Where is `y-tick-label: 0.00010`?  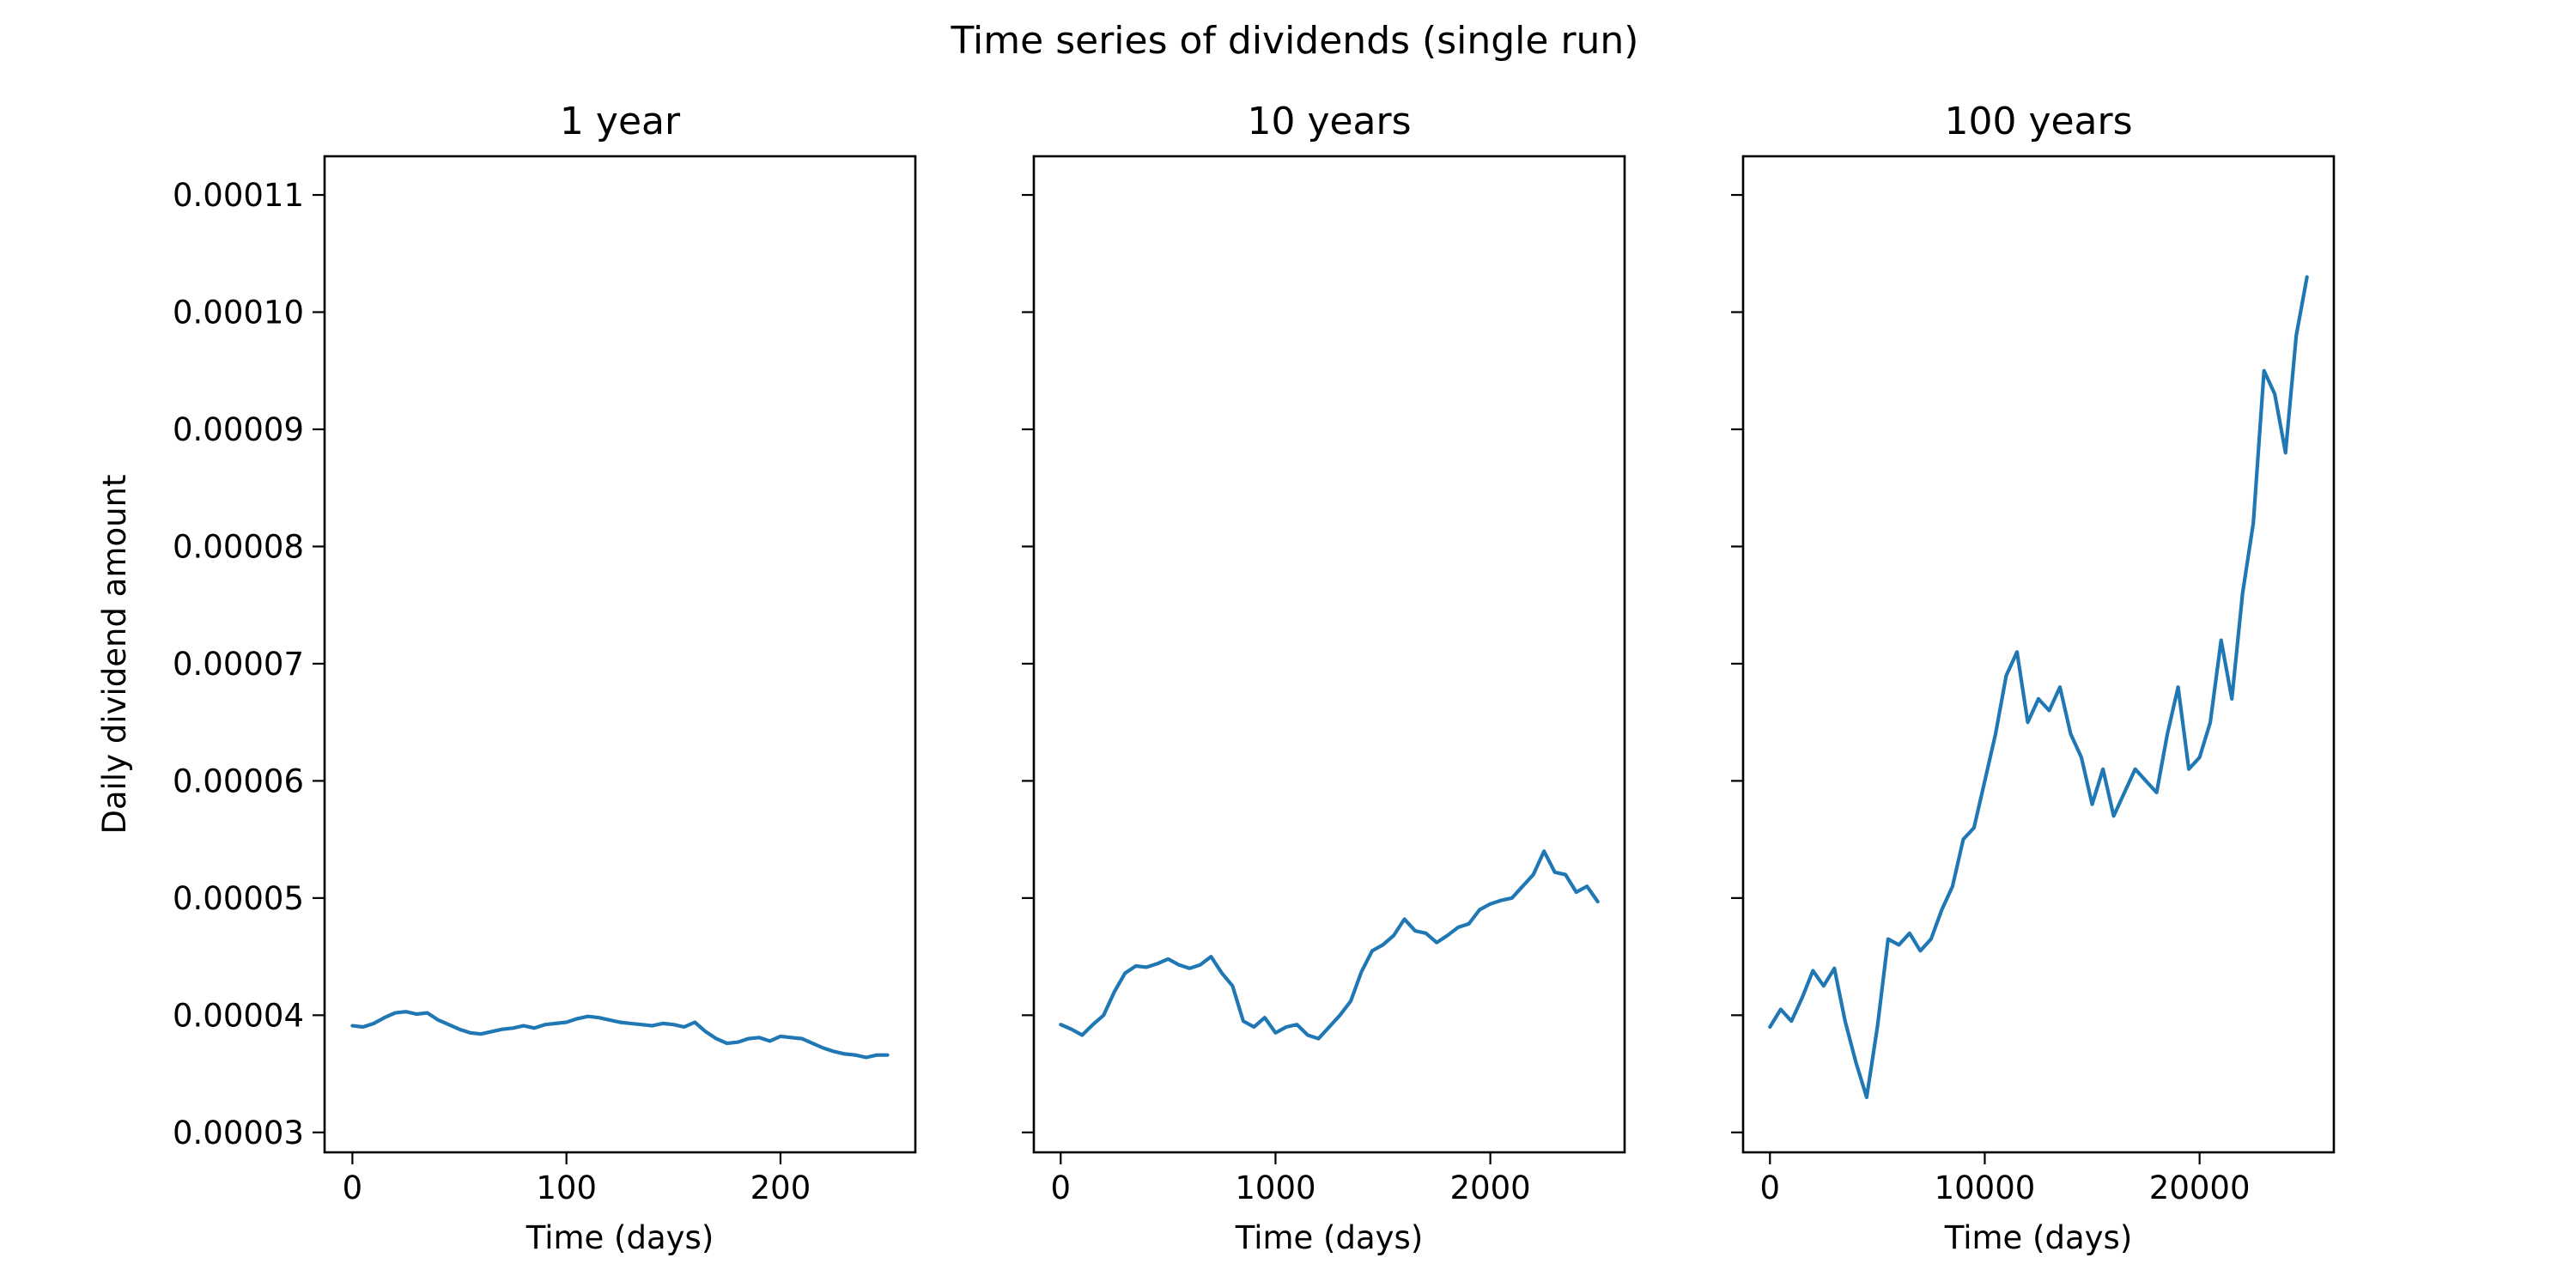 y-tick-label: 0.00010 is located at coordinates (239, 313).